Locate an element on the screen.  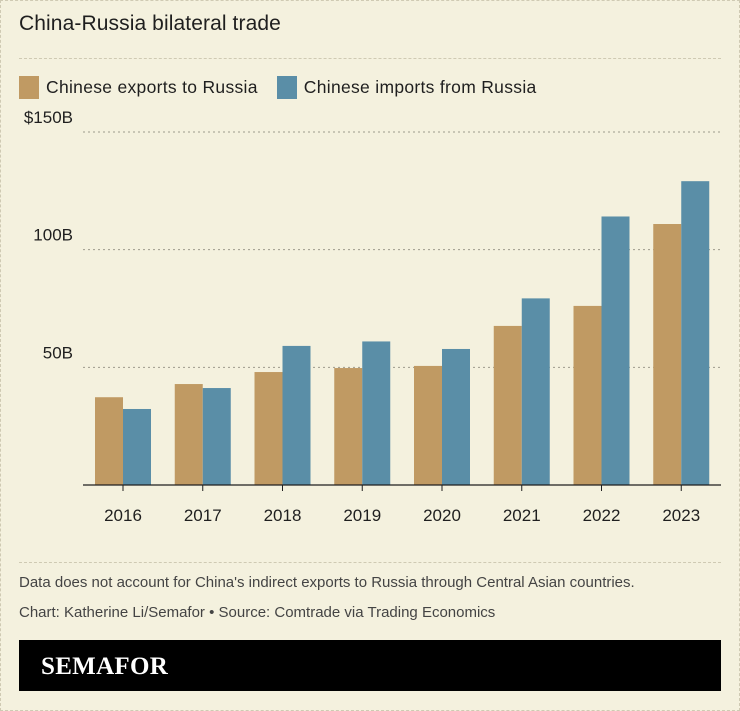
bar-exports-2022 is located at coordinates (587, 395).